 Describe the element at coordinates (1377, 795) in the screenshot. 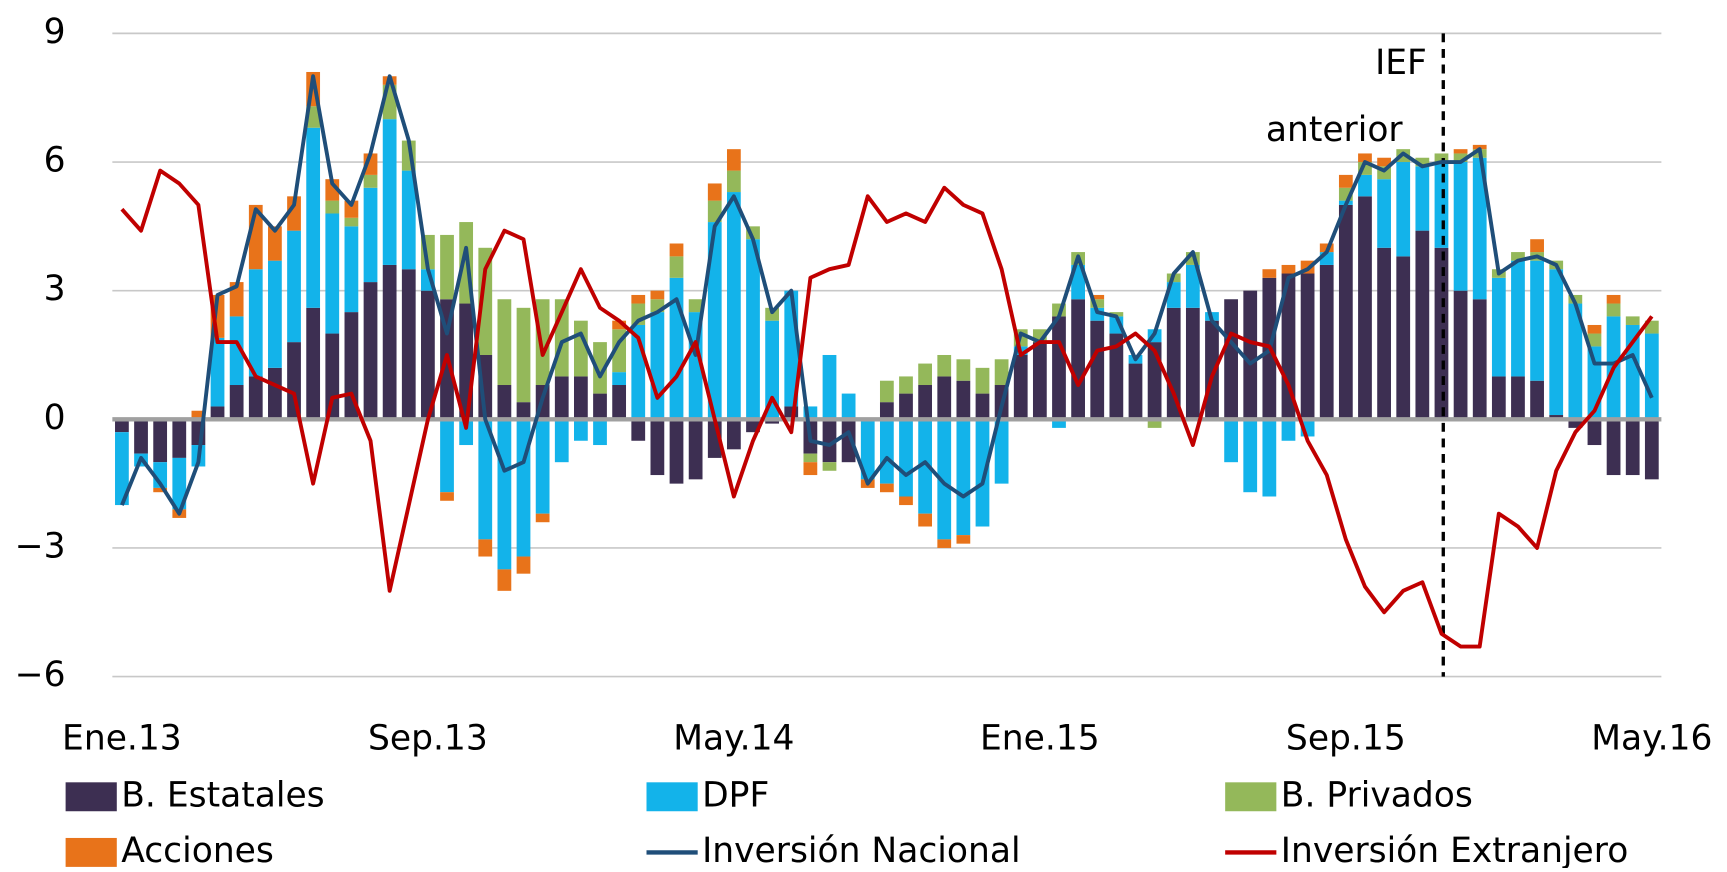

I see `legend-label: B. Privados` at that location.